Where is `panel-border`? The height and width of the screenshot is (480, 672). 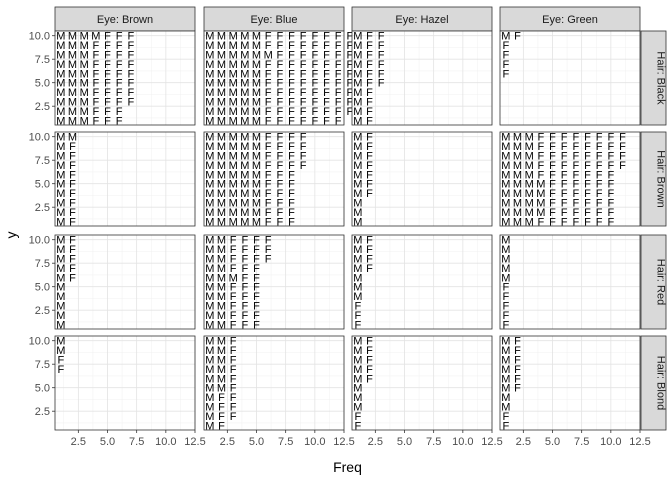 panel-border is located at coordinates (274, 282).